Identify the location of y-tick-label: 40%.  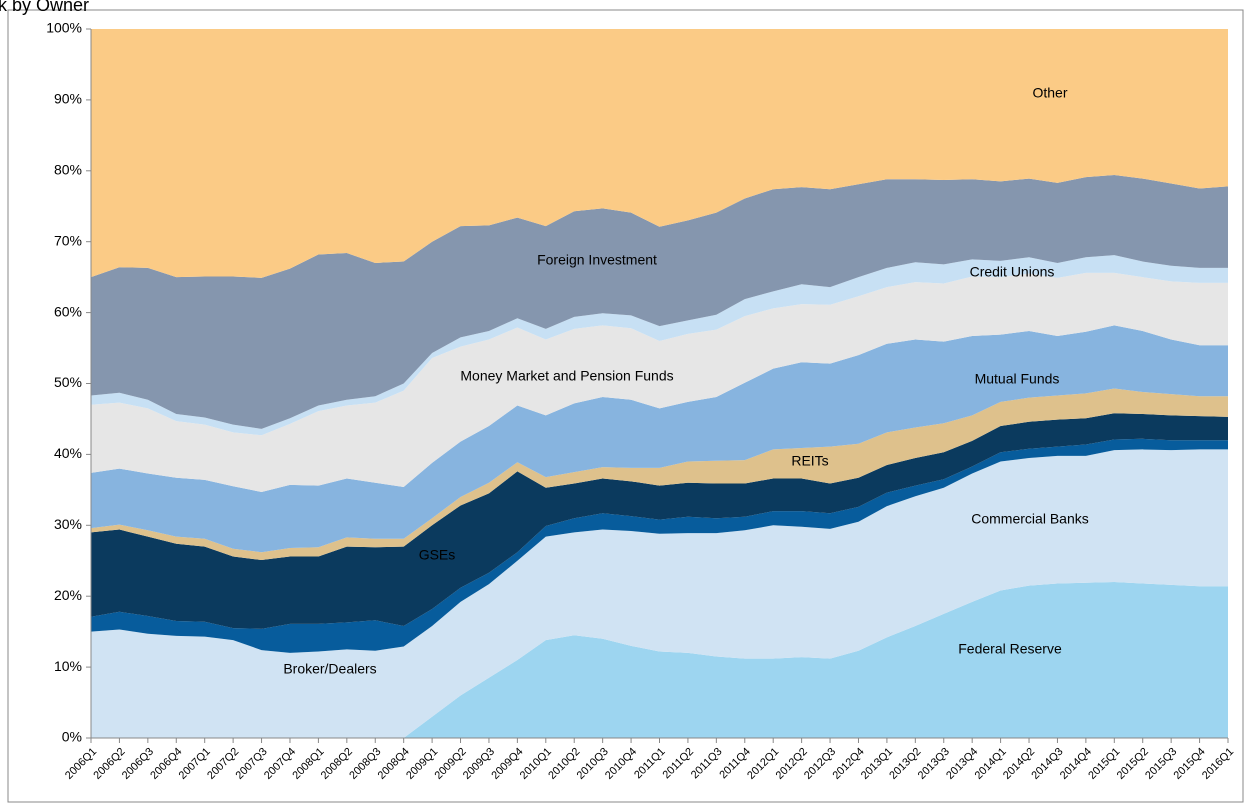
(68, 453).